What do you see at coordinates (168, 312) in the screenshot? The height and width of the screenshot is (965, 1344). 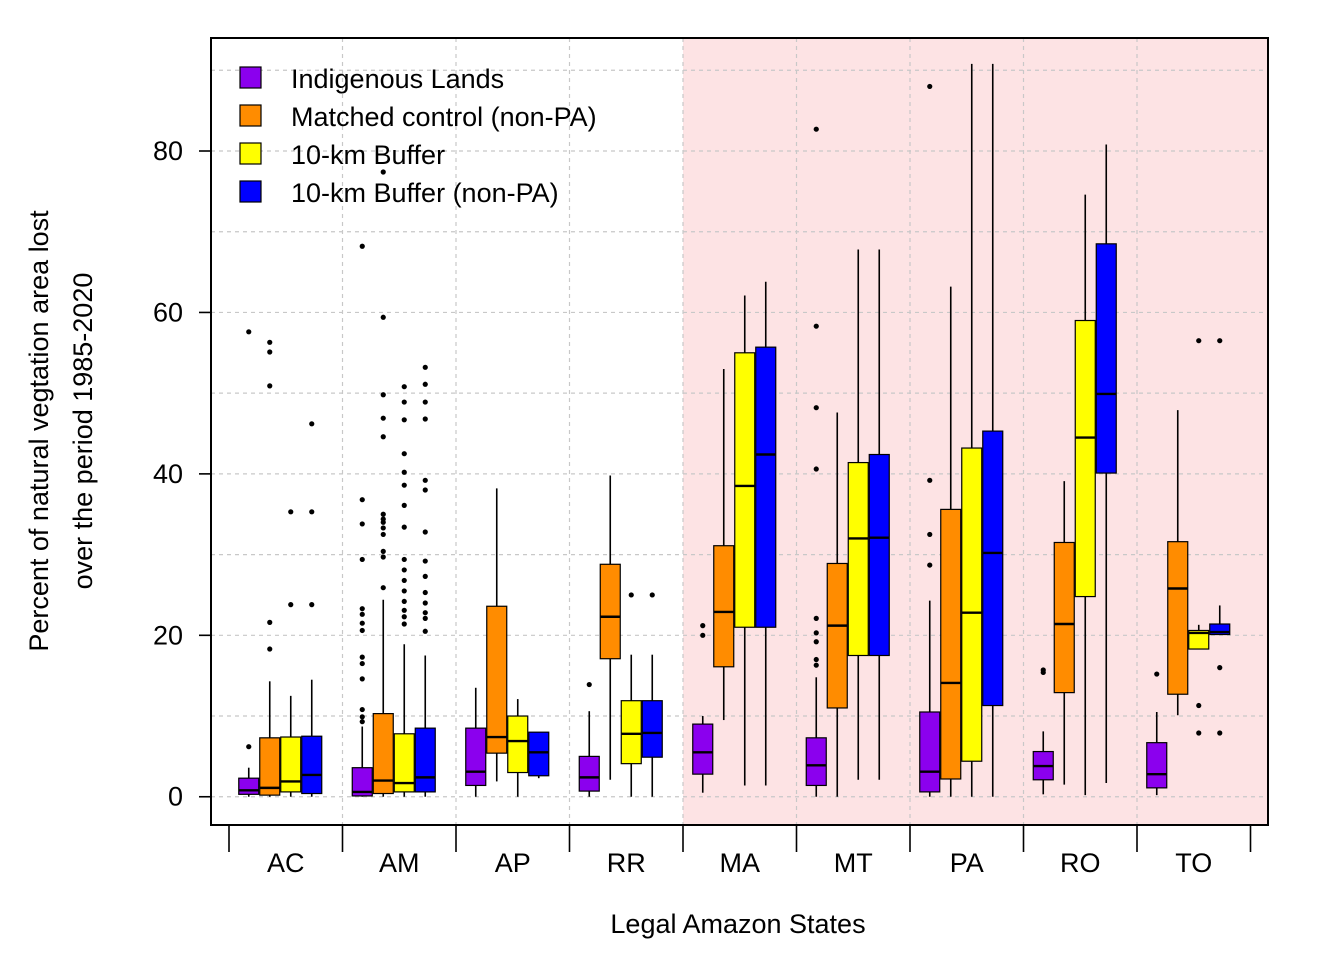 I see `y-tick-label: 60` at bounding box center [168, 312].